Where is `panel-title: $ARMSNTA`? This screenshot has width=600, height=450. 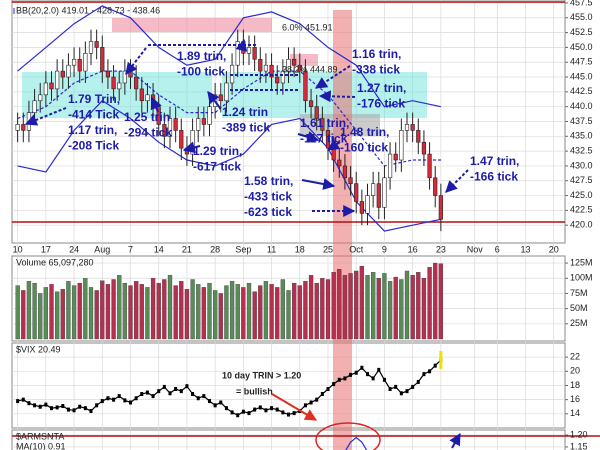
panel-title: $ARMSNTA is located at coordinates (40, 436).